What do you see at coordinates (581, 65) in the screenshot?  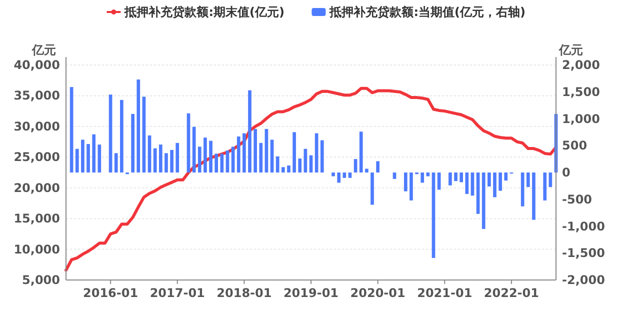 I see `y2-tick-label: 2,000` at bounding box center [581, 65].